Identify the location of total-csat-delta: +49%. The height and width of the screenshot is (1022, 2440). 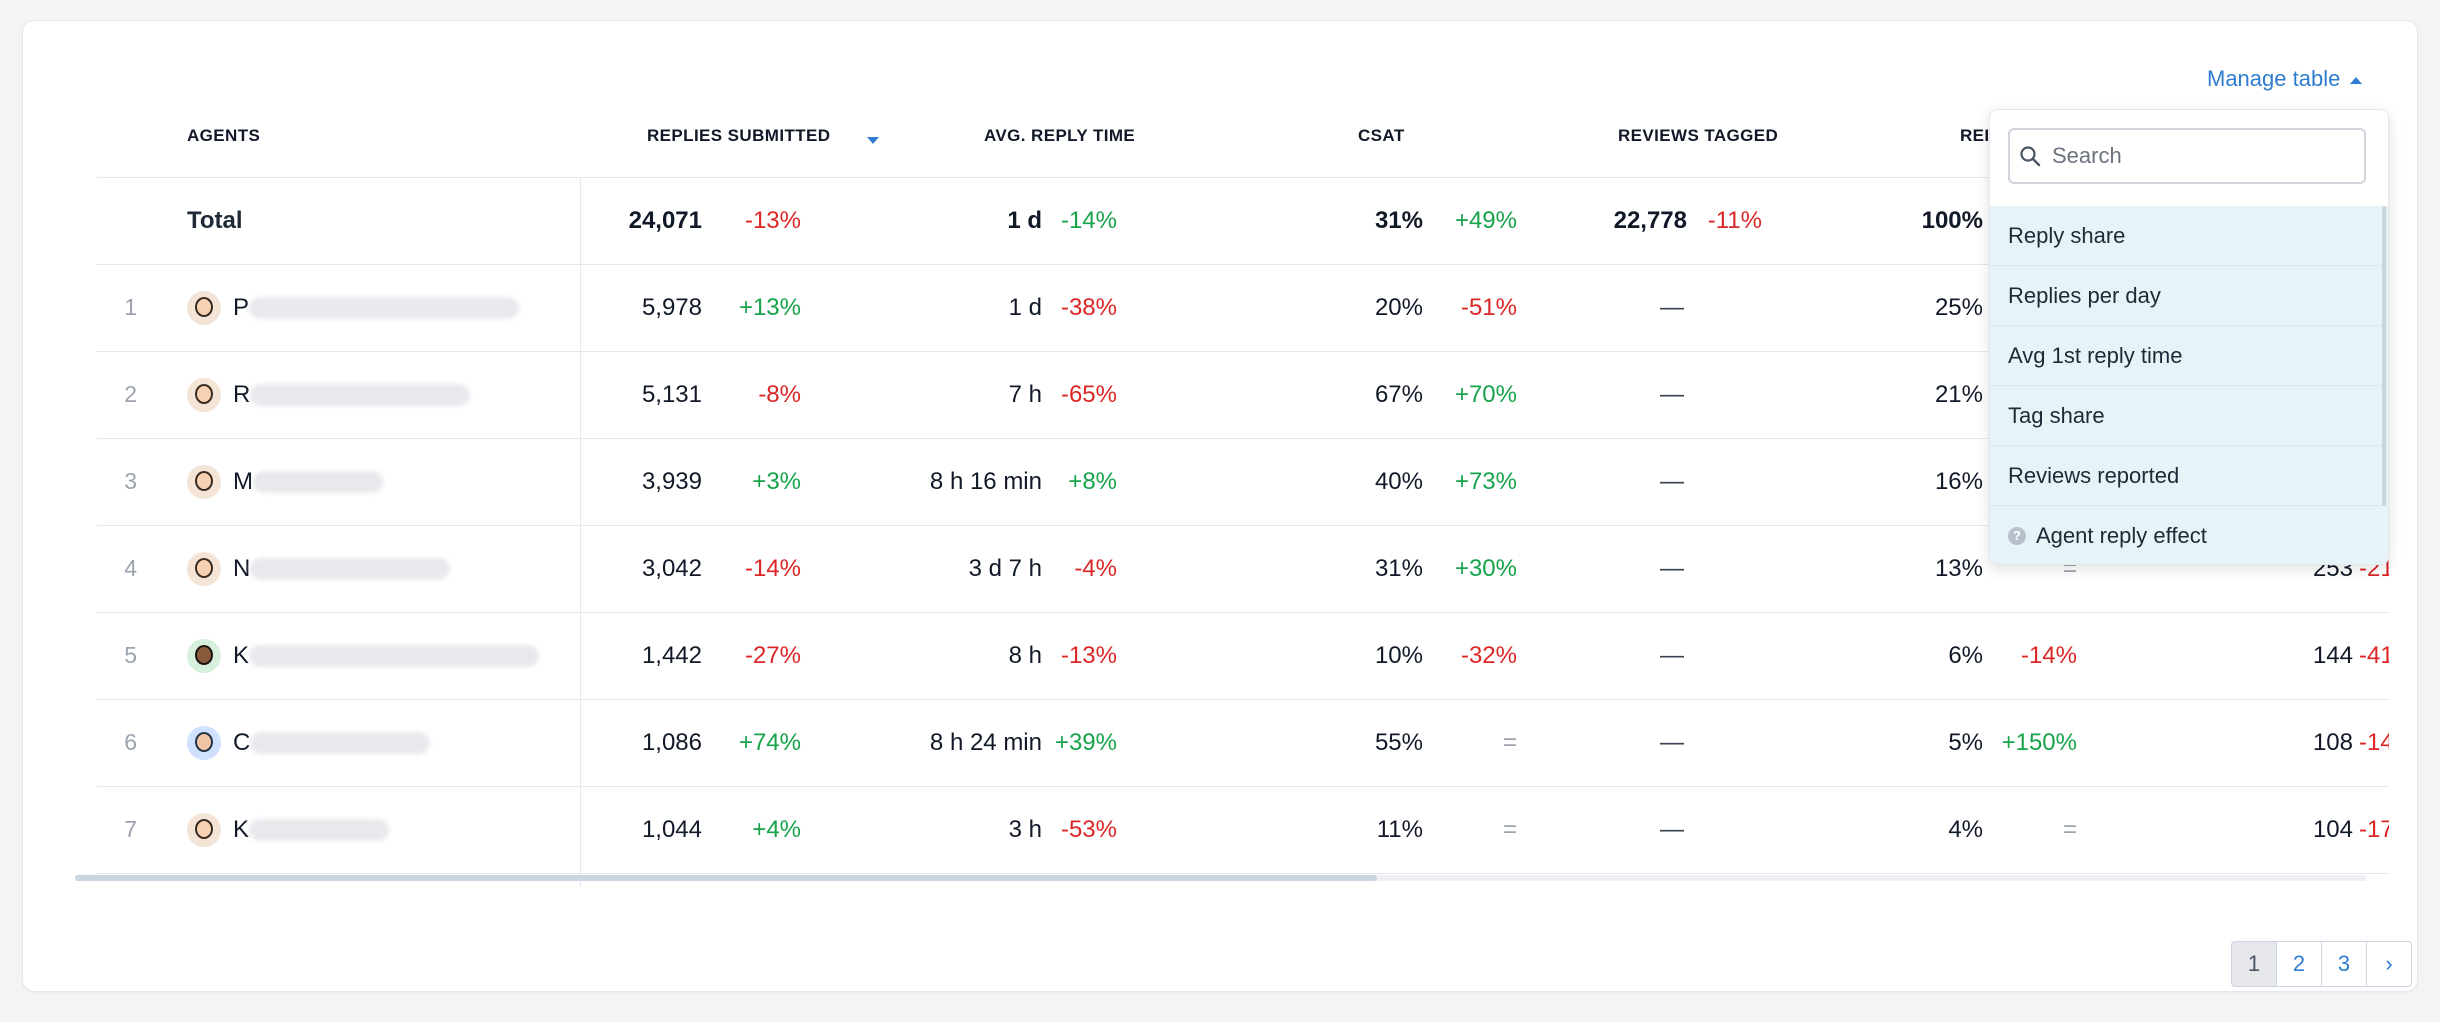
(1485, 220).